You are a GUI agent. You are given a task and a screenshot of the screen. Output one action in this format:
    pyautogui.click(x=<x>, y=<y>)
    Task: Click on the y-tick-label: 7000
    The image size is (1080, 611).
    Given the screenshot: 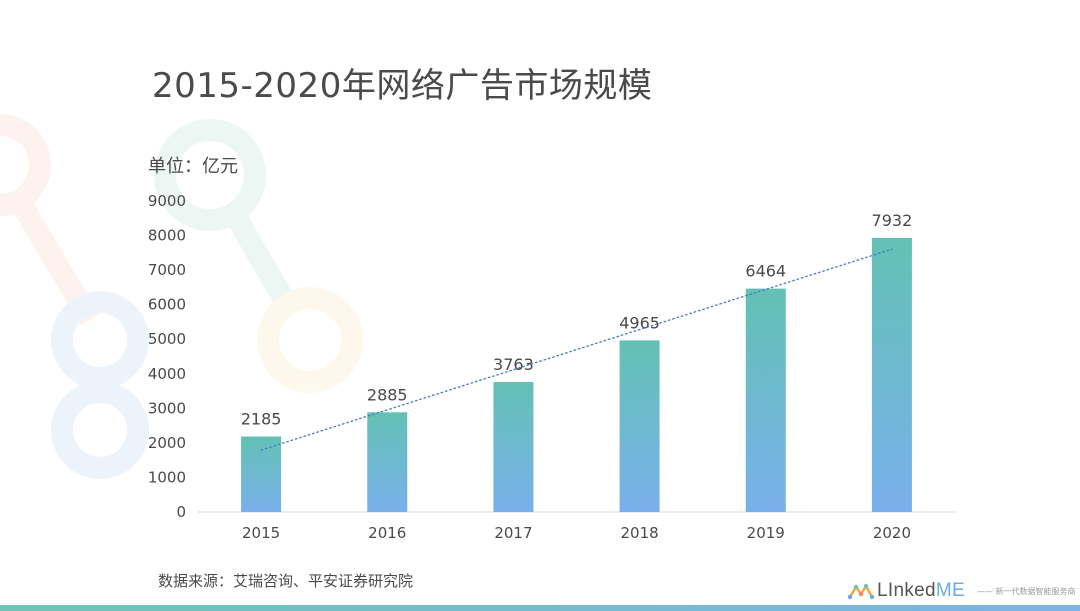 What is the action you would take?
    pyautogui.click(x=167, y=270)
    